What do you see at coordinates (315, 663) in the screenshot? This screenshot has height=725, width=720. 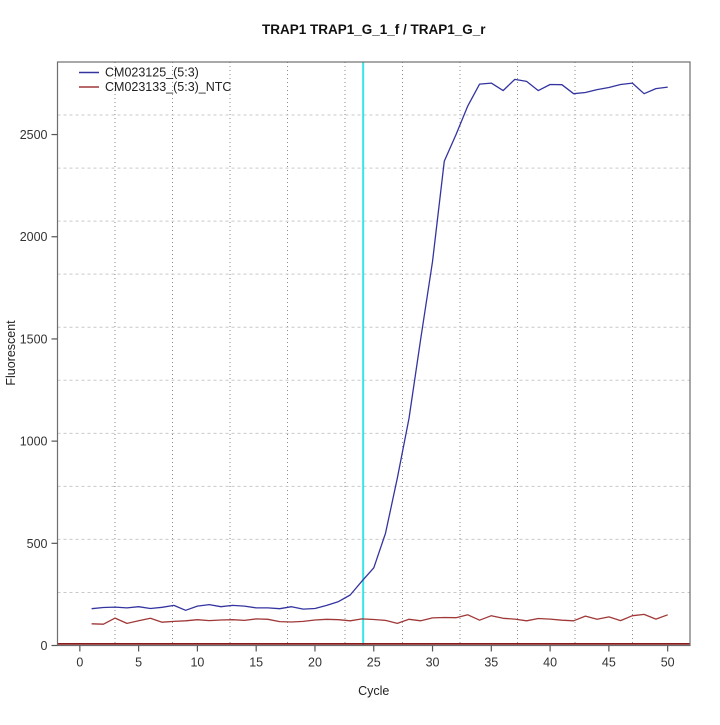 I see `x-tick-label: 20` at bounding box center [315, 663].